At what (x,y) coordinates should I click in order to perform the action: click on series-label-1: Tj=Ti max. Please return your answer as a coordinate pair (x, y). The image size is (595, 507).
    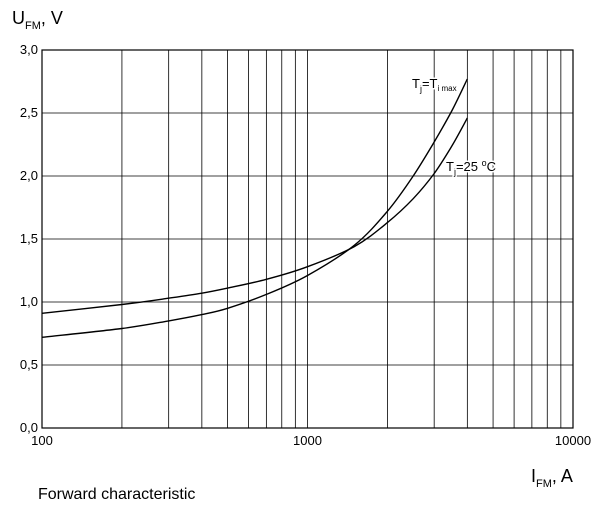
    Looking at the image, I should click on (434, 85).